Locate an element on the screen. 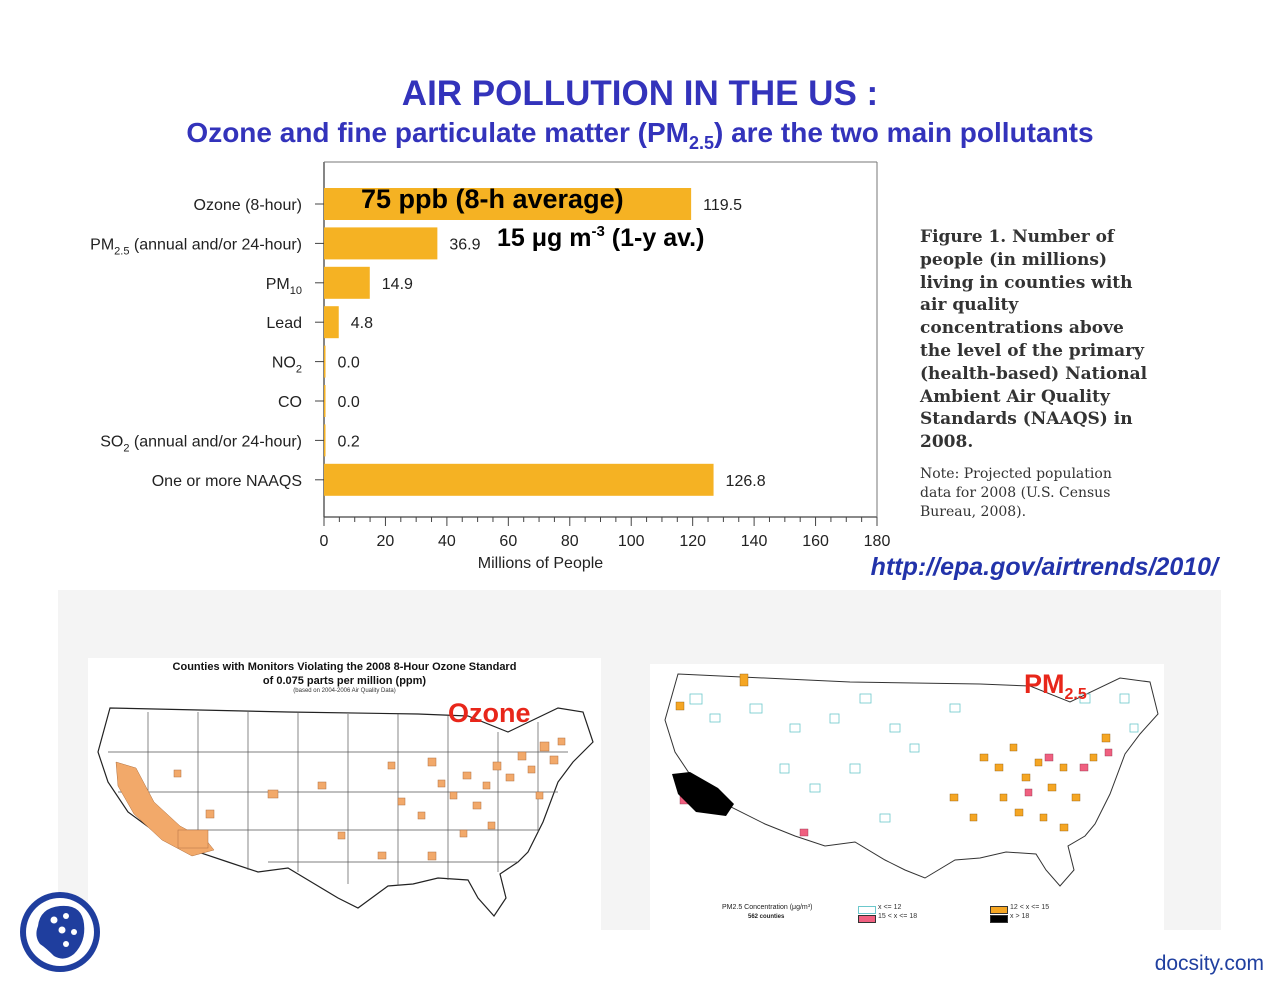 The image size is (1280, 989). legend-item-4: x > 18 is located at coordinates (1020, 916).